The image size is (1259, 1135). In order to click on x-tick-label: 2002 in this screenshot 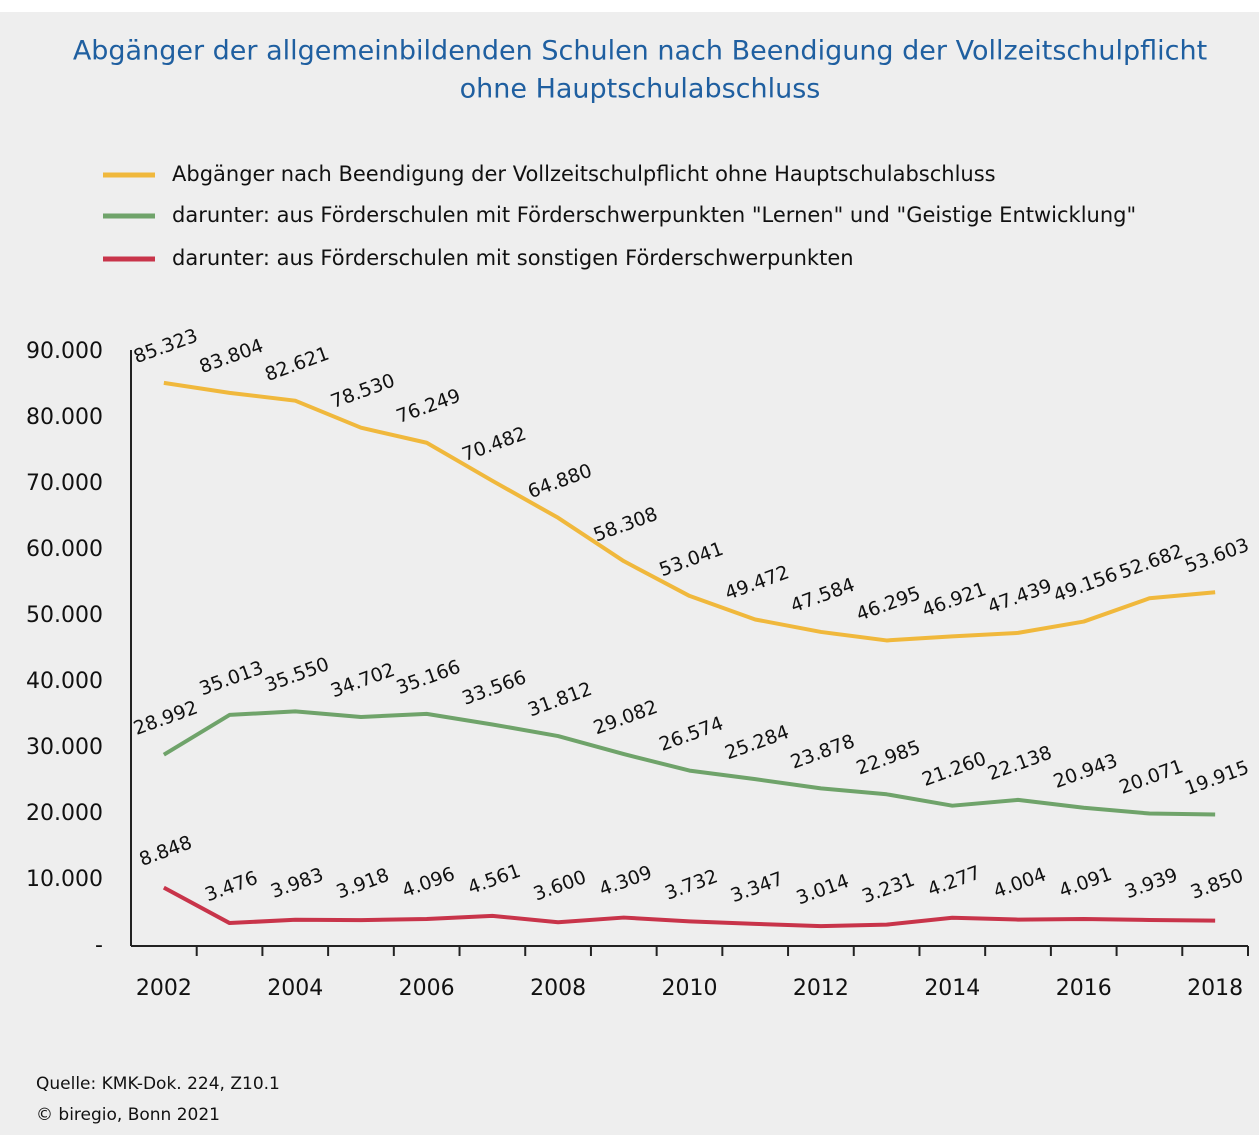, I will do `click(164, 988)`.